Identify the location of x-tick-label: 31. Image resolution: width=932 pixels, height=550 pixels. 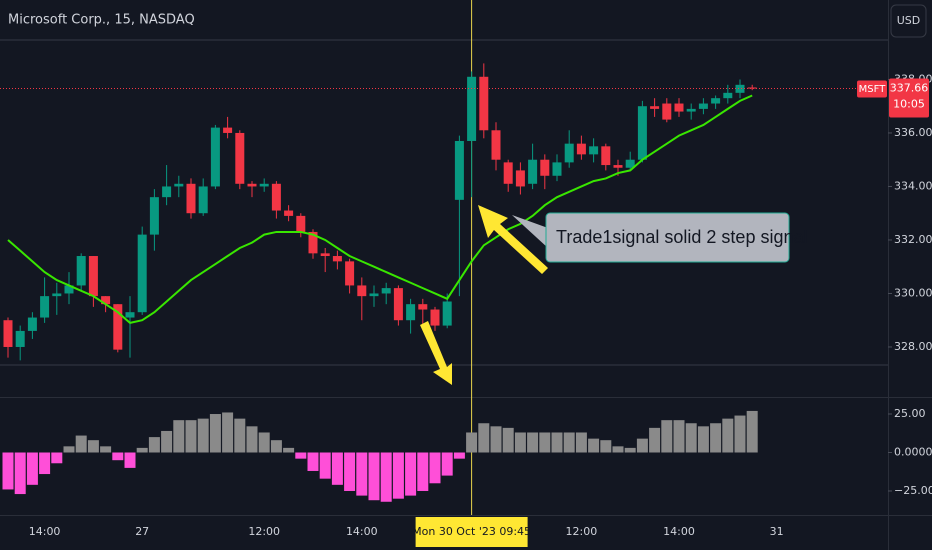
(777, 531).